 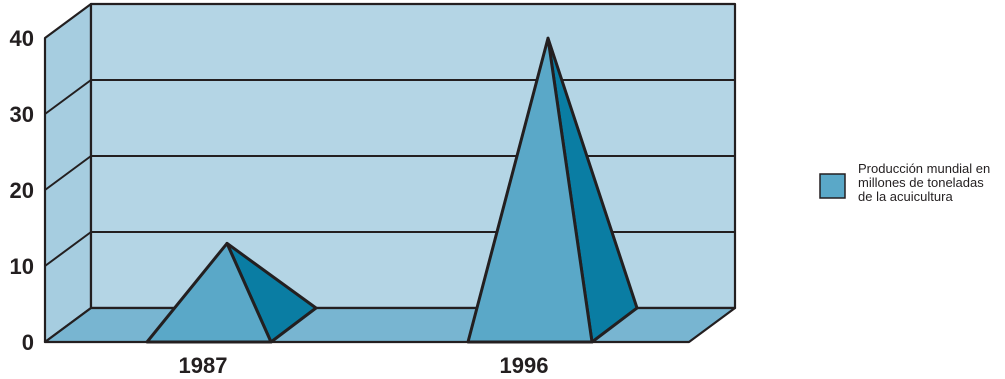 I want to click on y-tick-label: 0, so click(x=28, y=342).